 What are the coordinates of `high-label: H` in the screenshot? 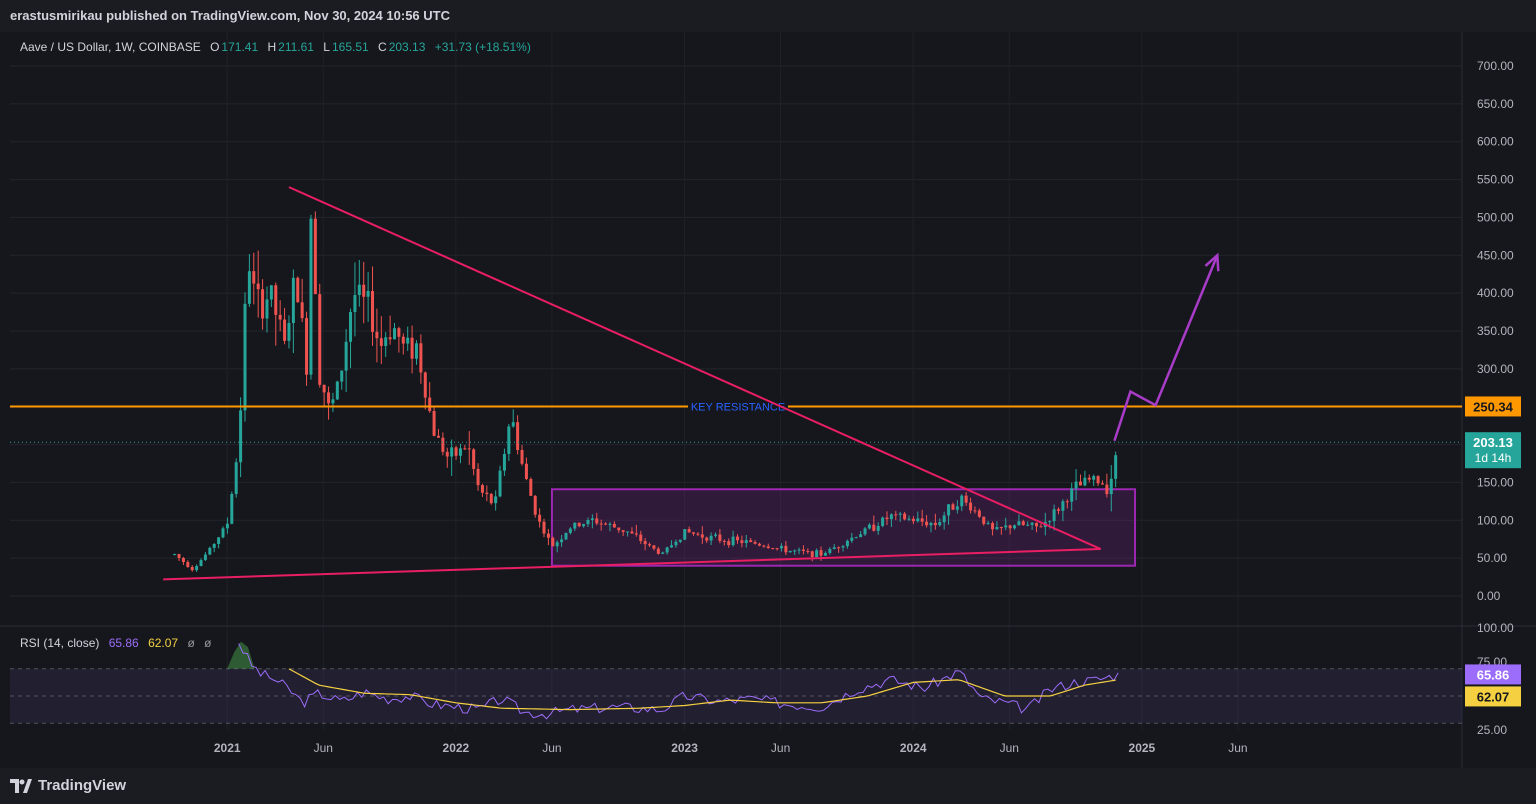 It's located at (272, 47).